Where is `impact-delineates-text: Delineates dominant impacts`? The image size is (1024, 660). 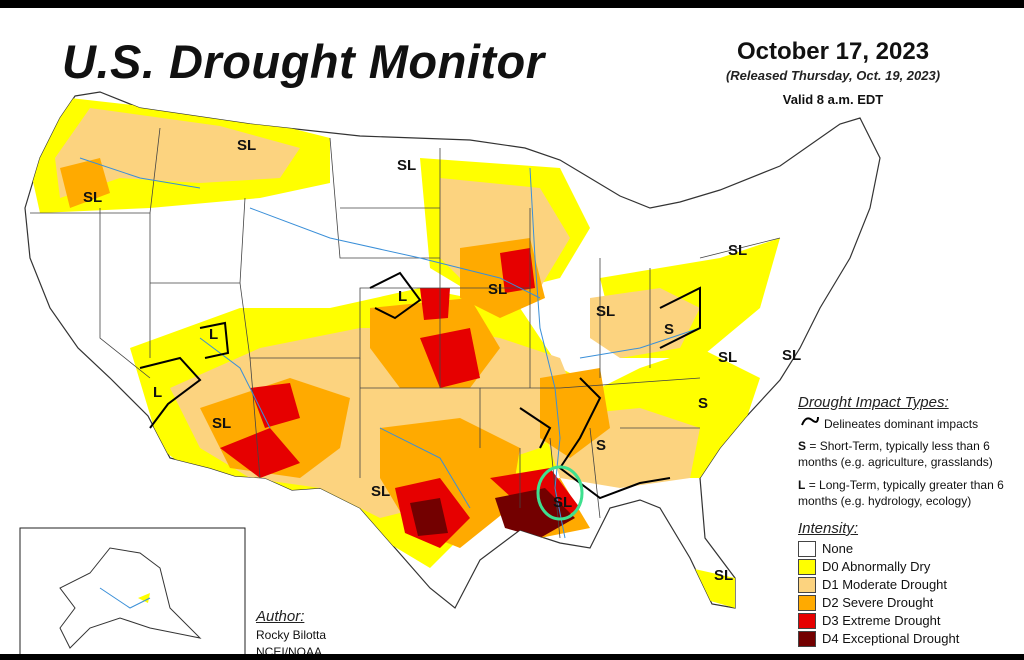 impact-delineates-text: Delineates dominant impacts is located at coordinates (901, 424).